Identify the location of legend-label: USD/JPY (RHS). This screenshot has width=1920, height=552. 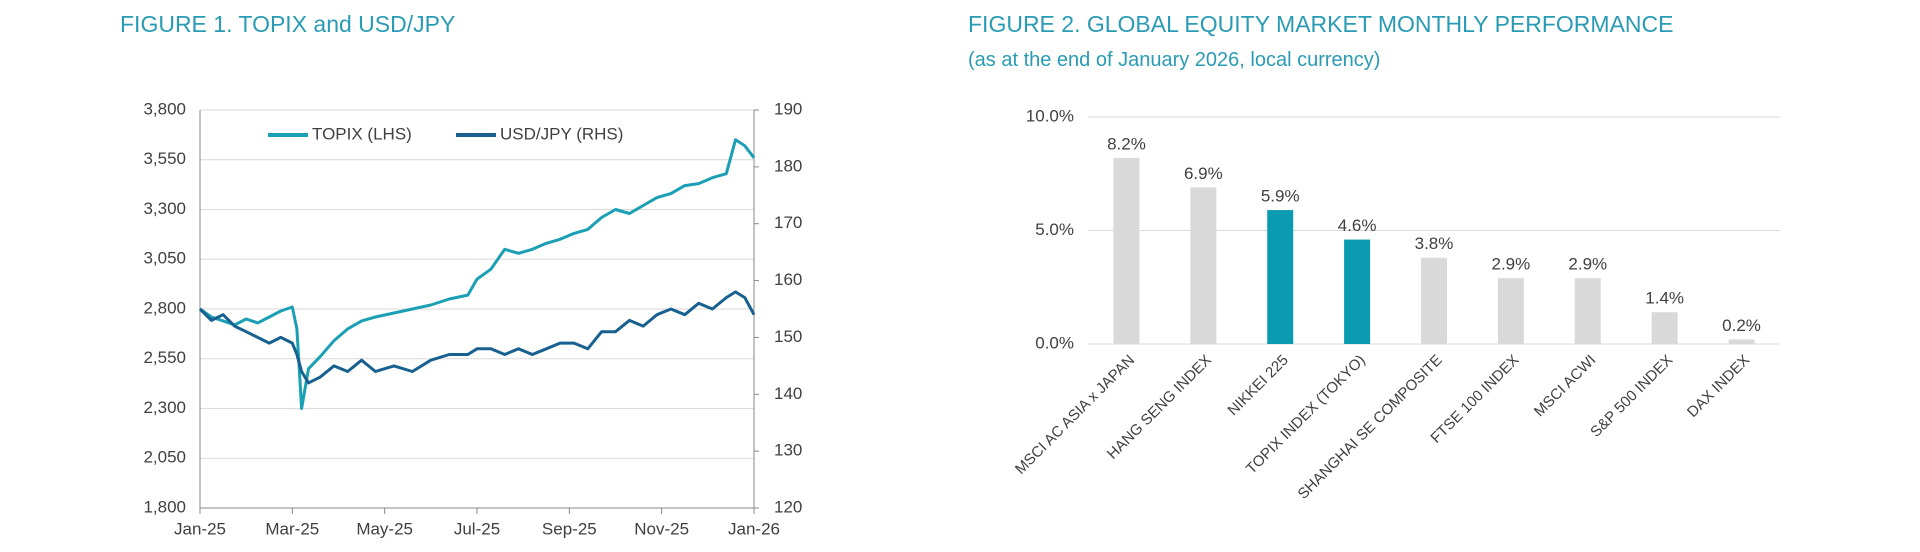
(561, 133).